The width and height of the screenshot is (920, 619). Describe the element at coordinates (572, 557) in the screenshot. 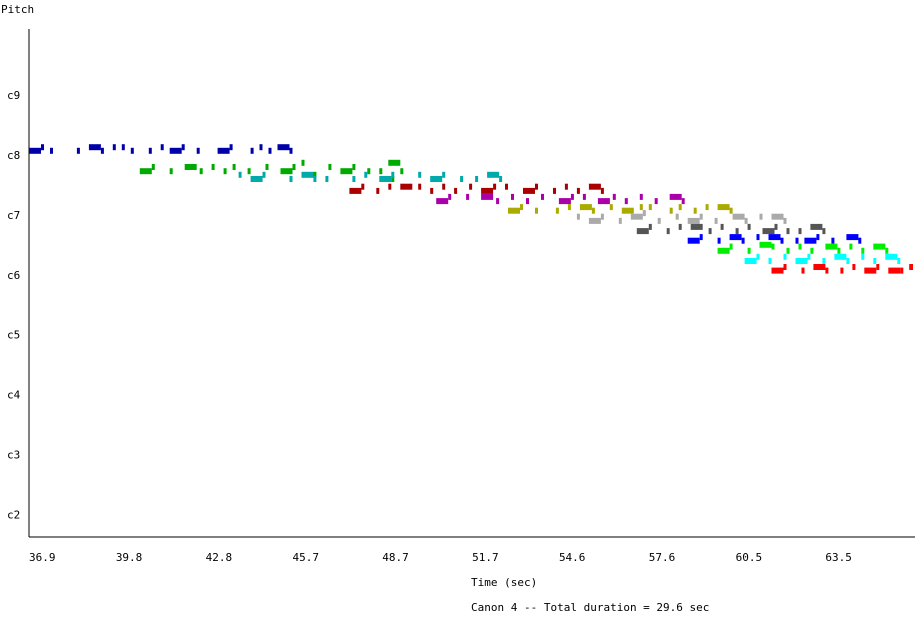

I see `x-tick-label: 54.6` at that location.